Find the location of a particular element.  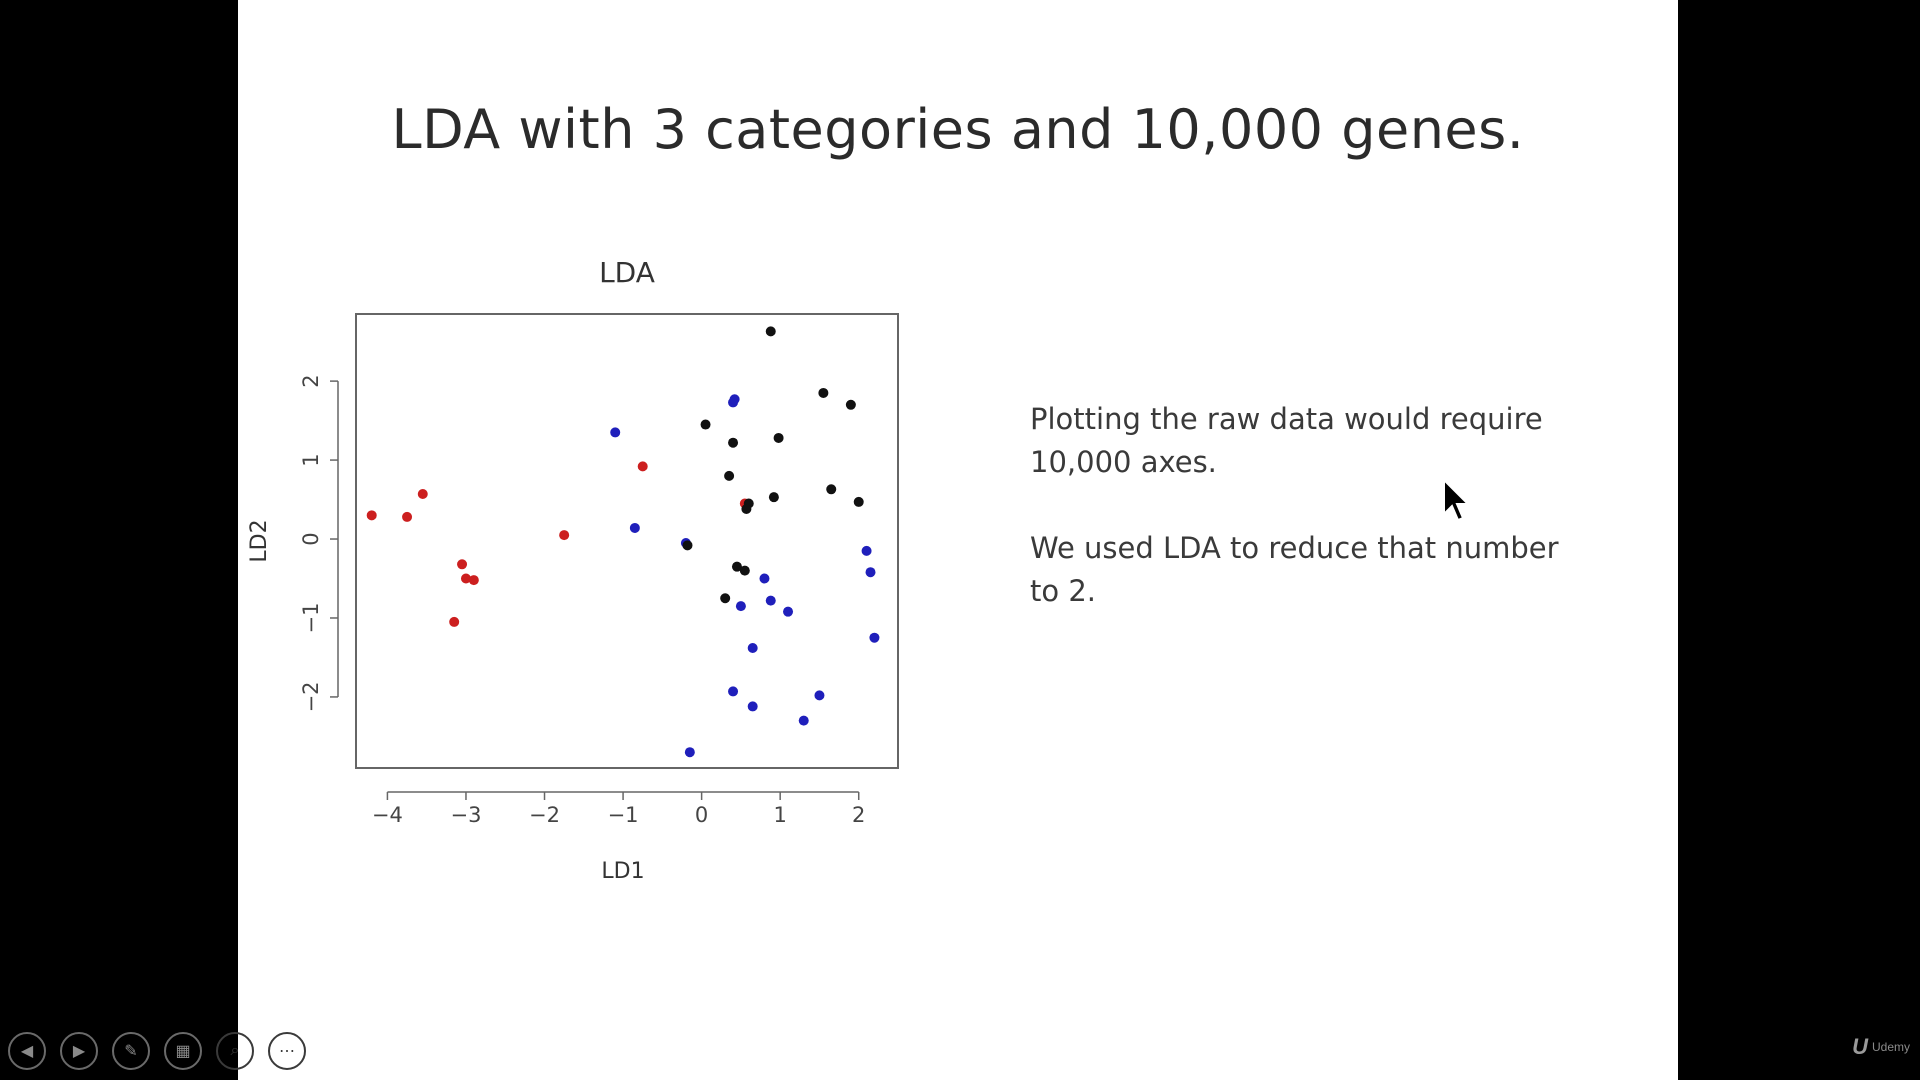

x-axis-title: LD1 is located at coordinates (622, 871).